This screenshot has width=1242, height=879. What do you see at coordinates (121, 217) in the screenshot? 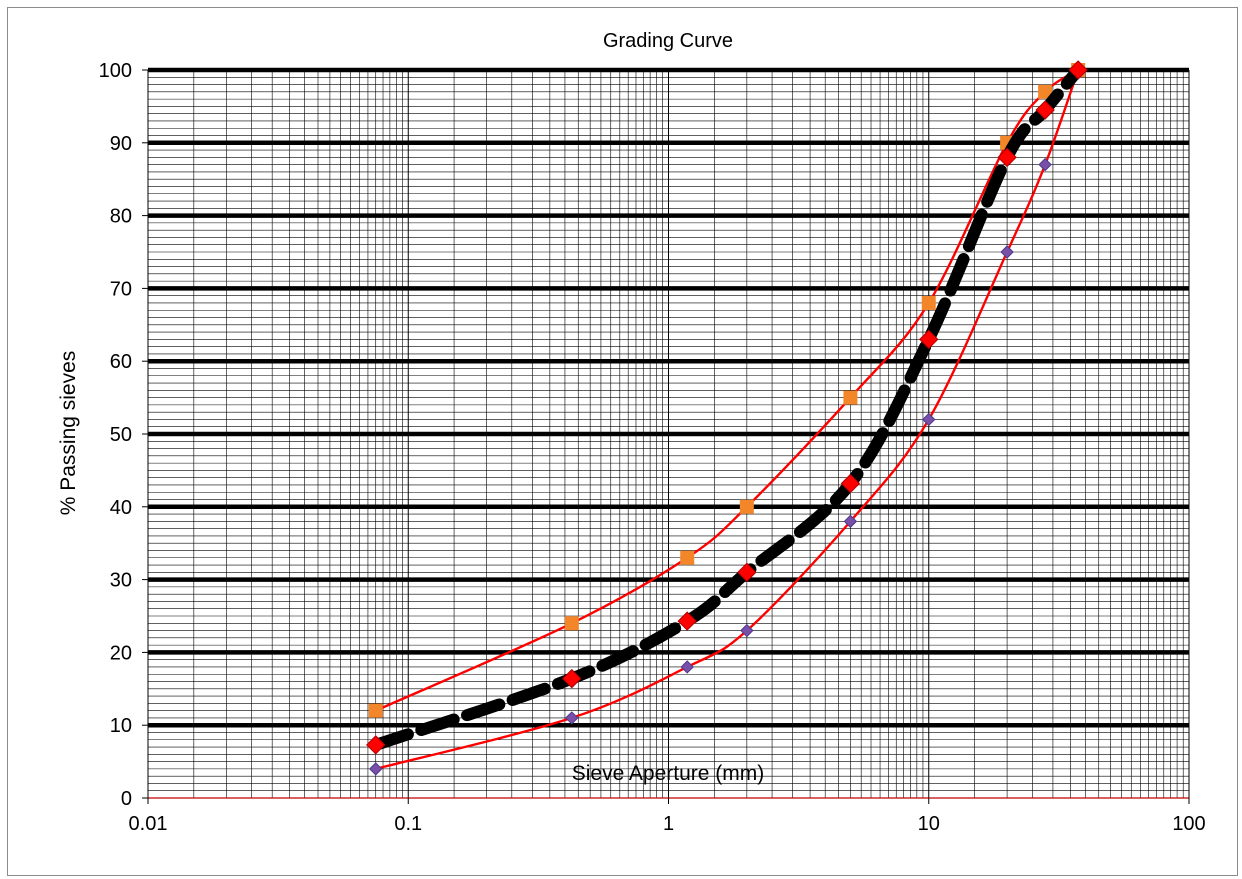
I see `y-tick-label: 80` at bounding box center [121, 217].